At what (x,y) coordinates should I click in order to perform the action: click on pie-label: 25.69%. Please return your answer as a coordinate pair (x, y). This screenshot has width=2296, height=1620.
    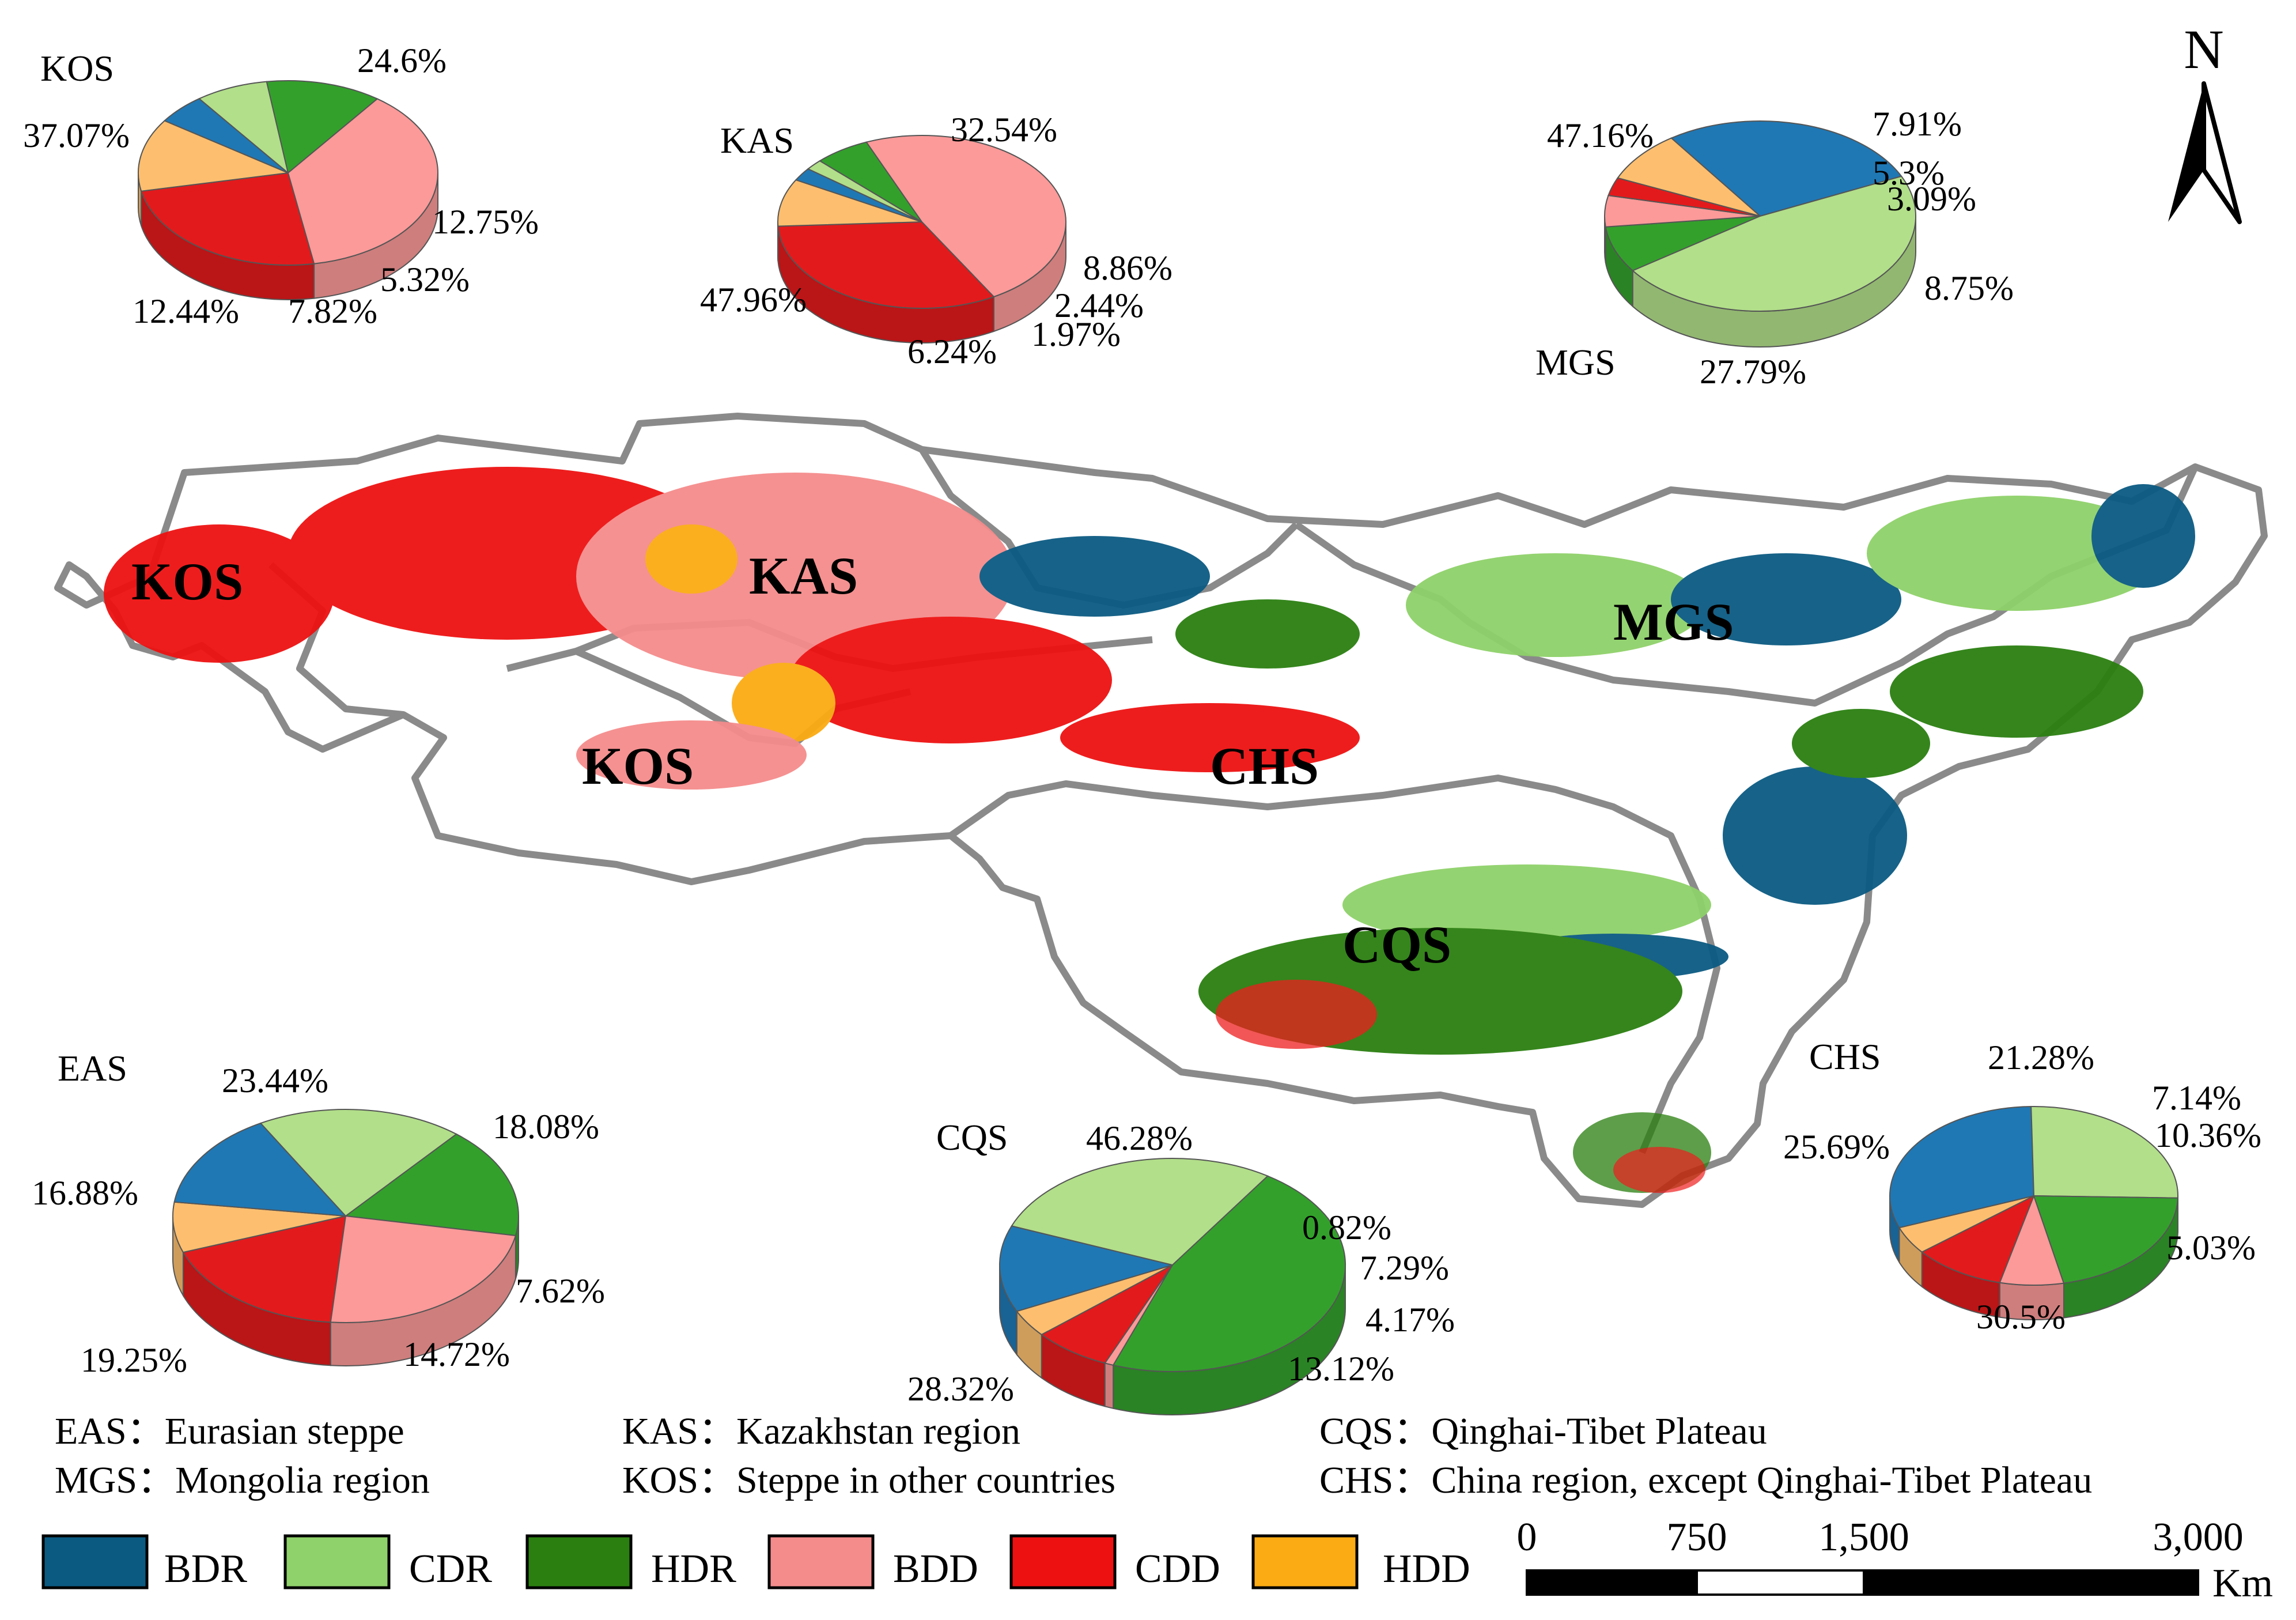
    Looking at the image, I should click on (1836, 1147).